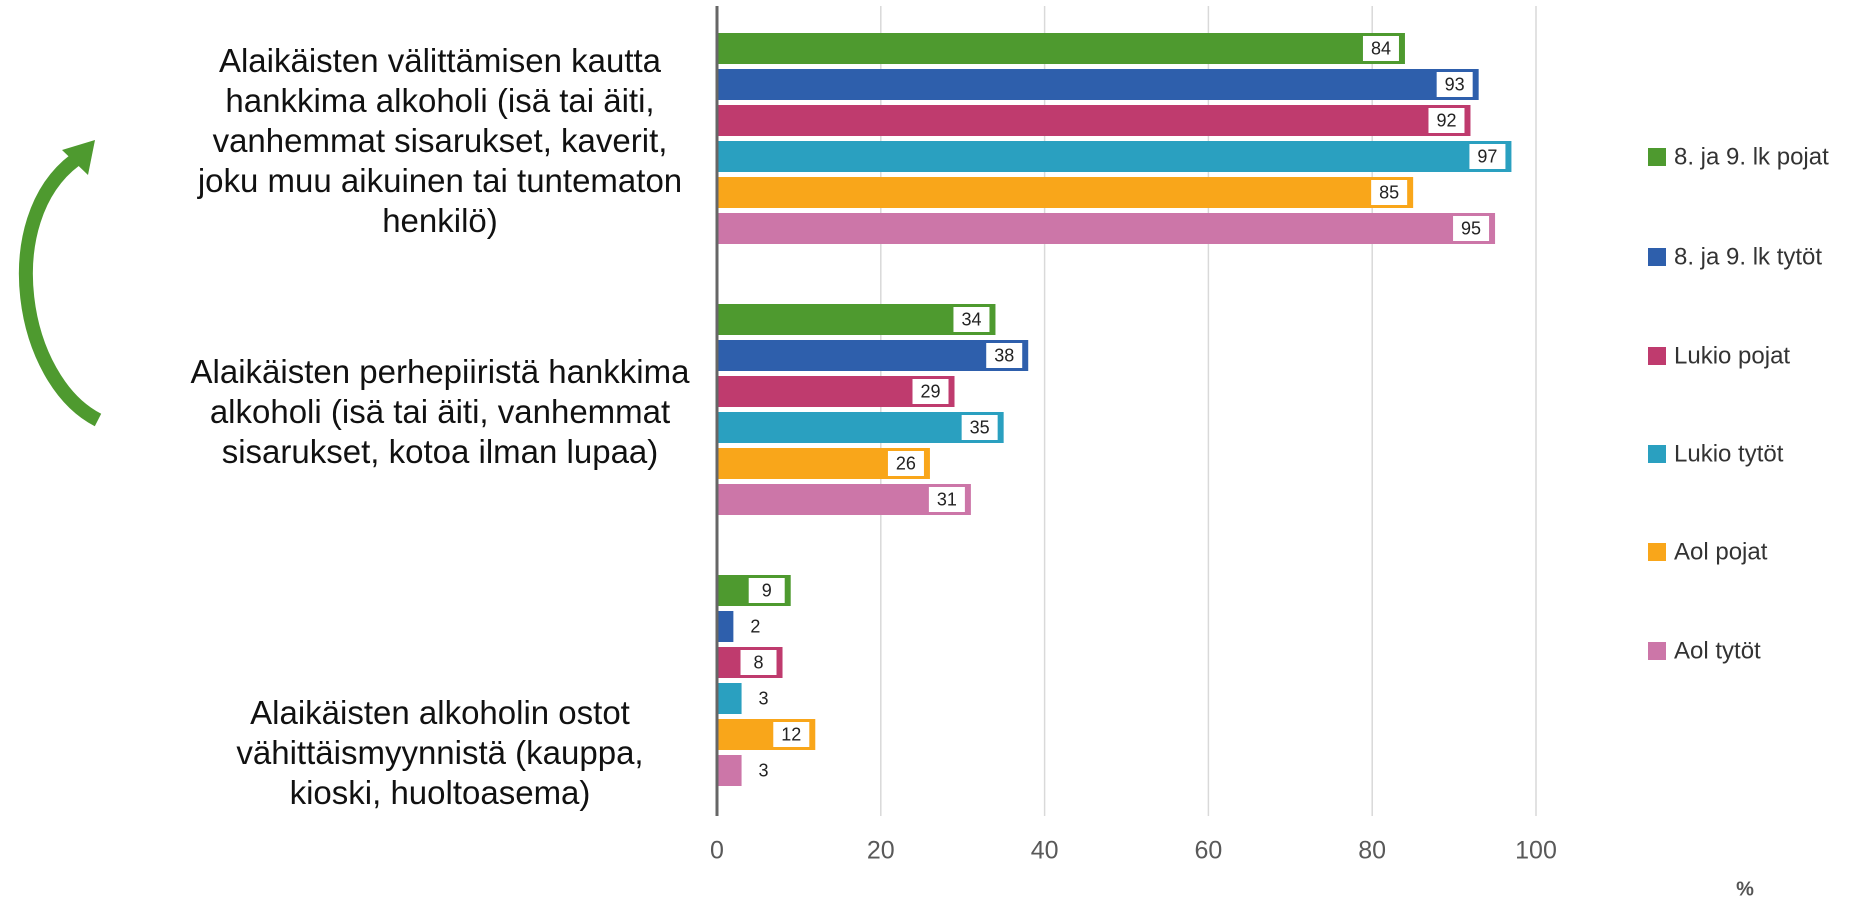 The image size is (1874, 902). What do you see at coordinates (78, 157) in the screenshot?
I see `decor-arrow-head` at bounding box center [78, 157].